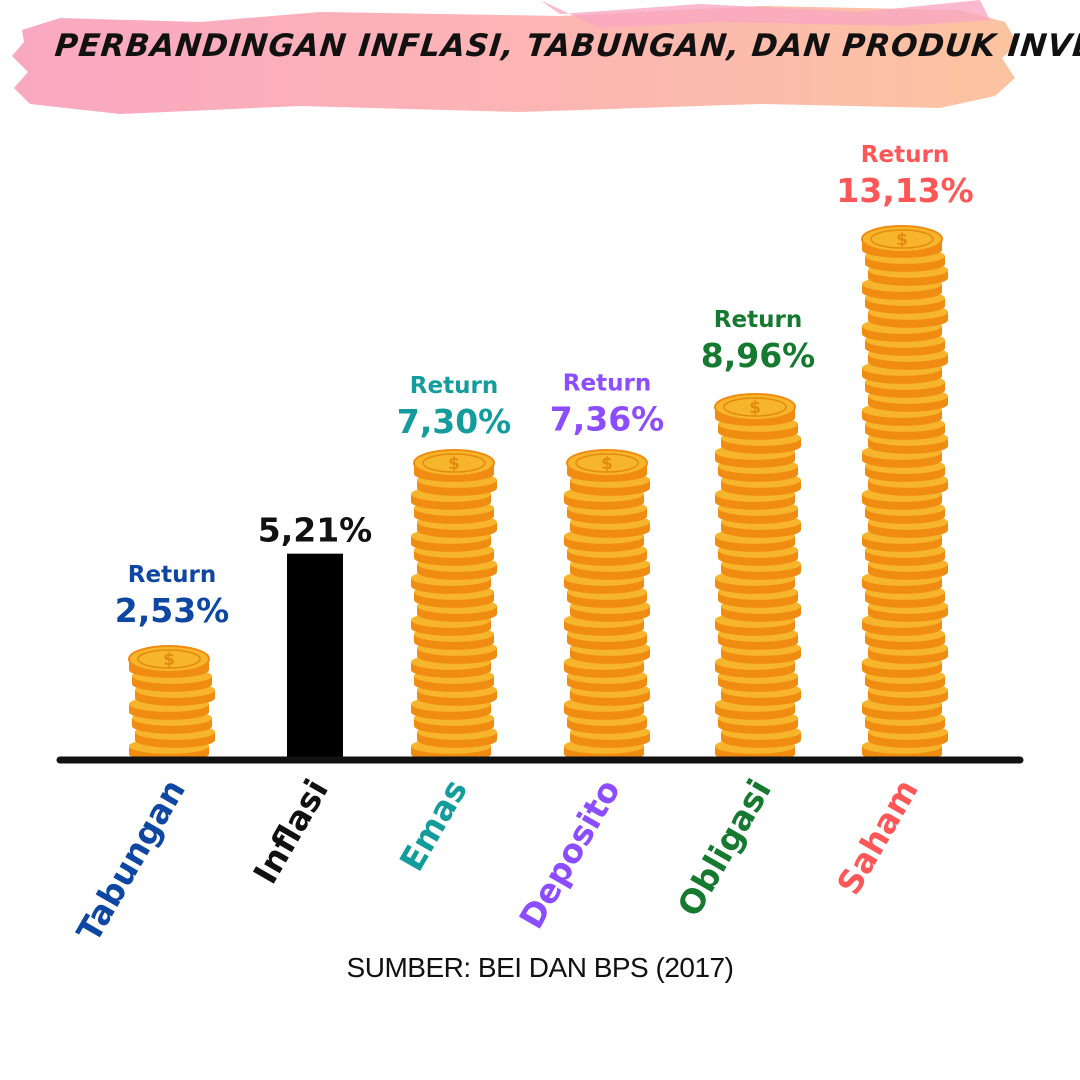  Describe the element at coordinates (433, 825) in the screenshot. I see `x-tick-emas: Emas` at that location.